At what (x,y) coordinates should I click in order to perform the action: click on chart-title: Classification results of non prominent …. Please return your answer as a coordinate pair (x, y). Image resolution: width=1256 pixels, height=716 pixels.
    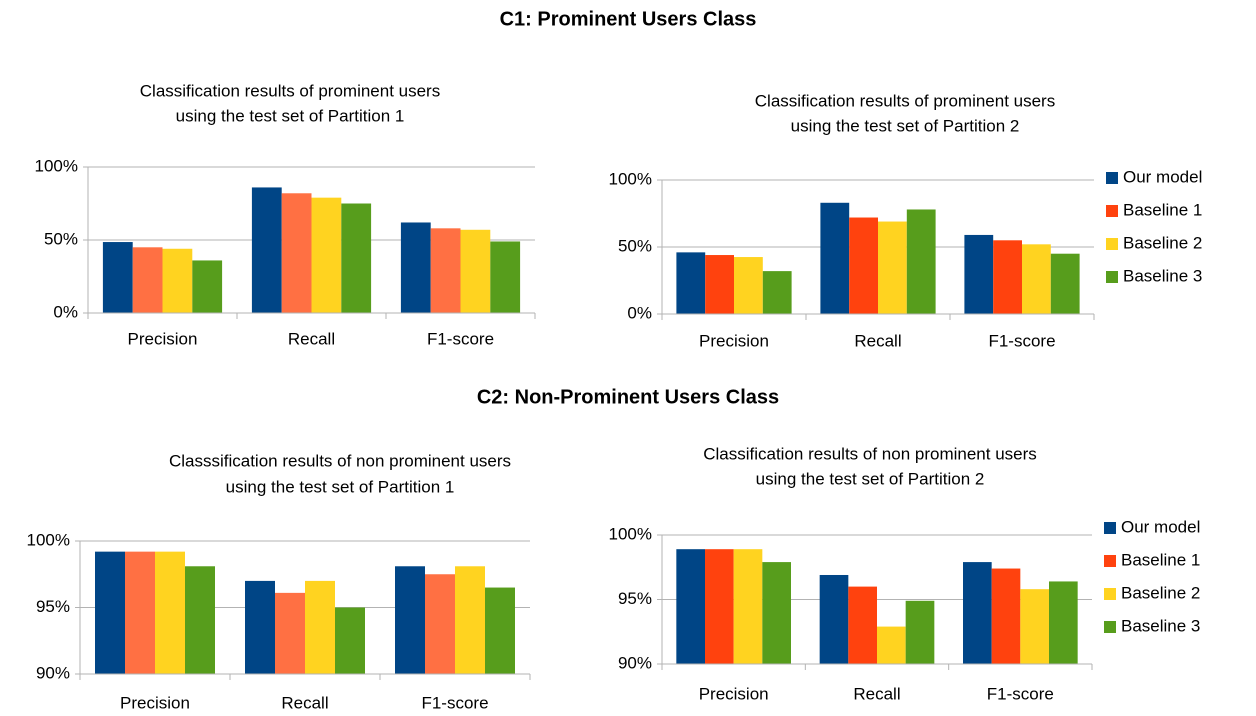
    Looking at the image, I should click on (870, 453).